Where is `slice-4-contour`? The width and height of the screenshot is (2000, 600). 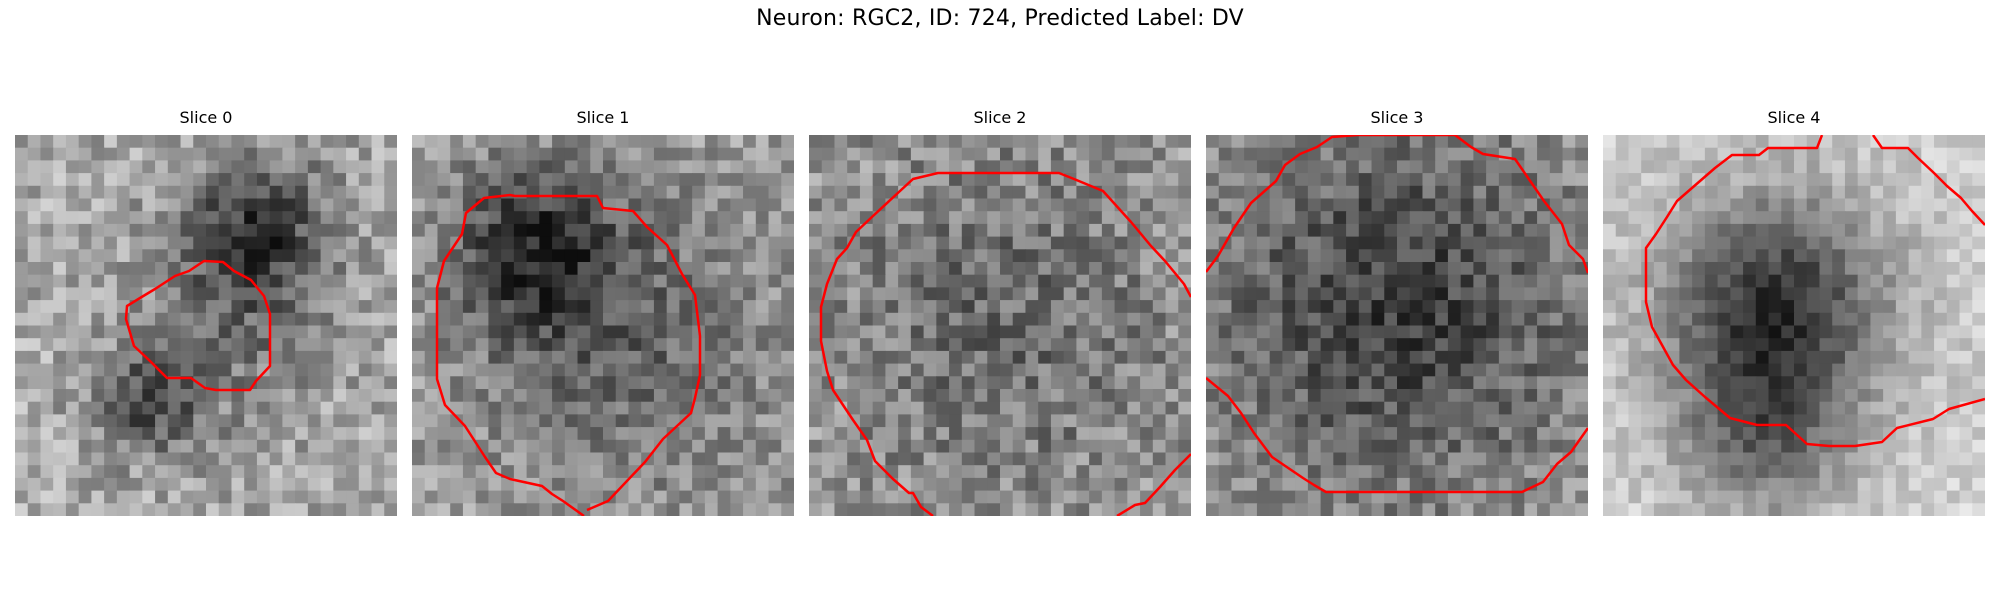
slice-4-contour is located at coordinates (1814, 291).